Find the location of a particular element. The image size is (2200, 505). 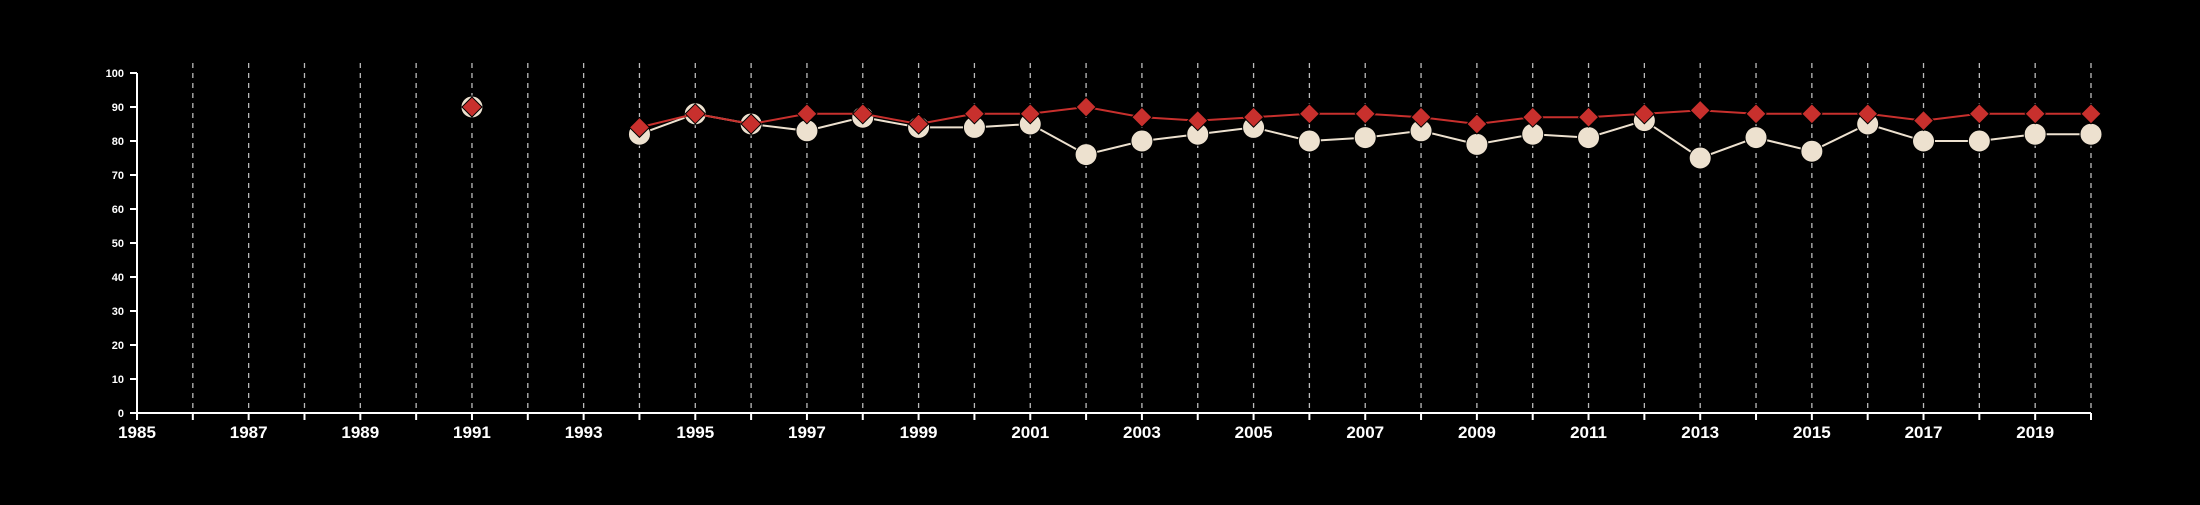

y-tick-label: 100 is located at coordinates (115, 74).